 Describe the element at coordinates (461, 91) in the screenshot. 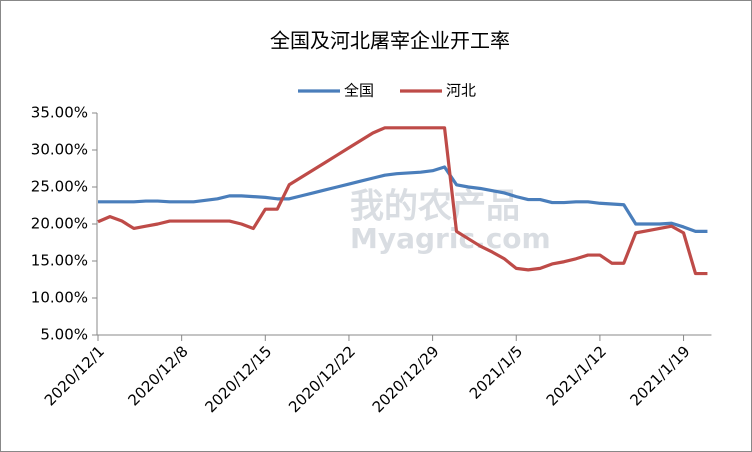

I see `legend-label: 河北` at that location.